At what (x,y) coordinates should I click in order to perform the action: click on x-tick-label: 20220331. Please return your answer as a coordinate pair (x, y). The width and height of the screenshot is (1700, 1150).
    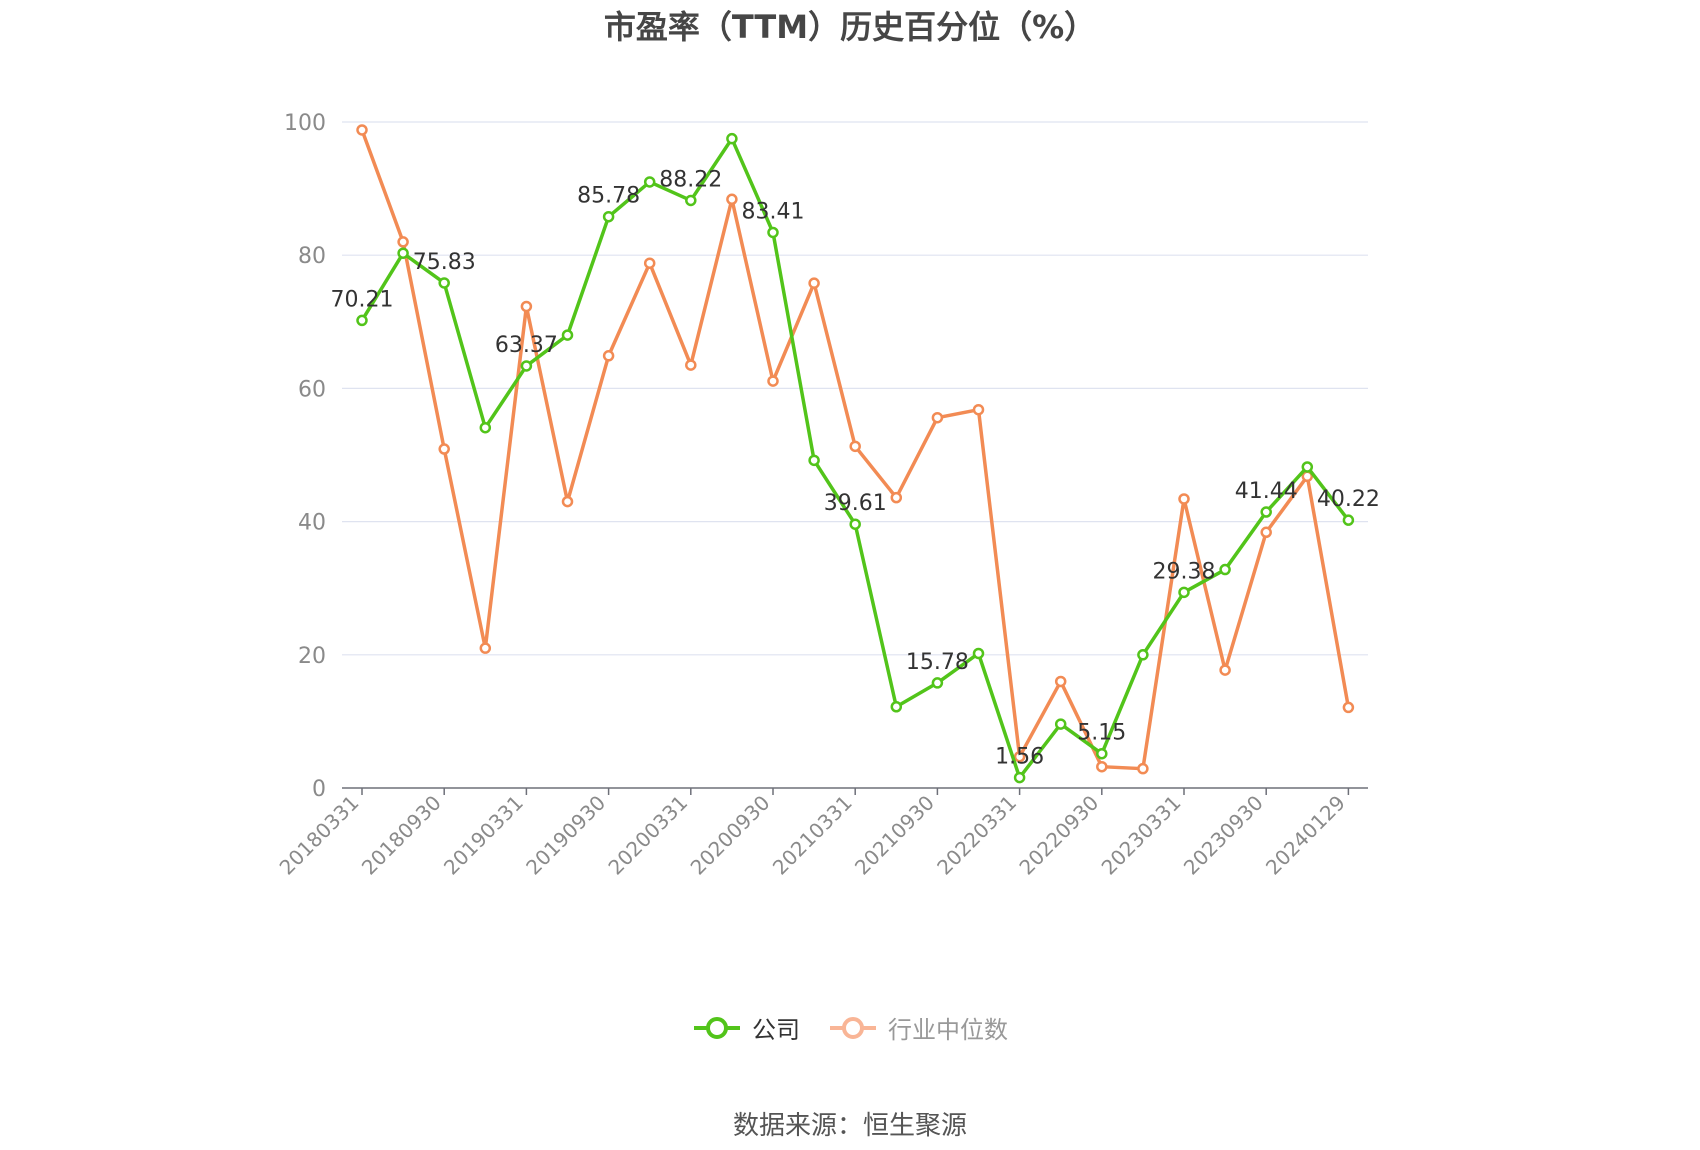
    Looking at the image, I should click on (976, 835).